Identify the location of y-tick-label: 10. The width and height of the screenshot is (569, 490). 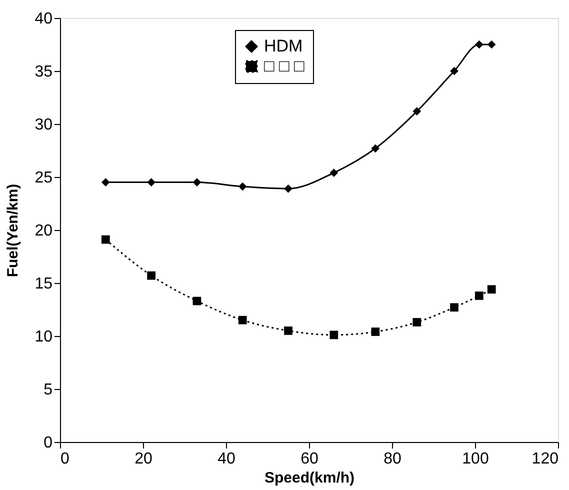
(43, 337).